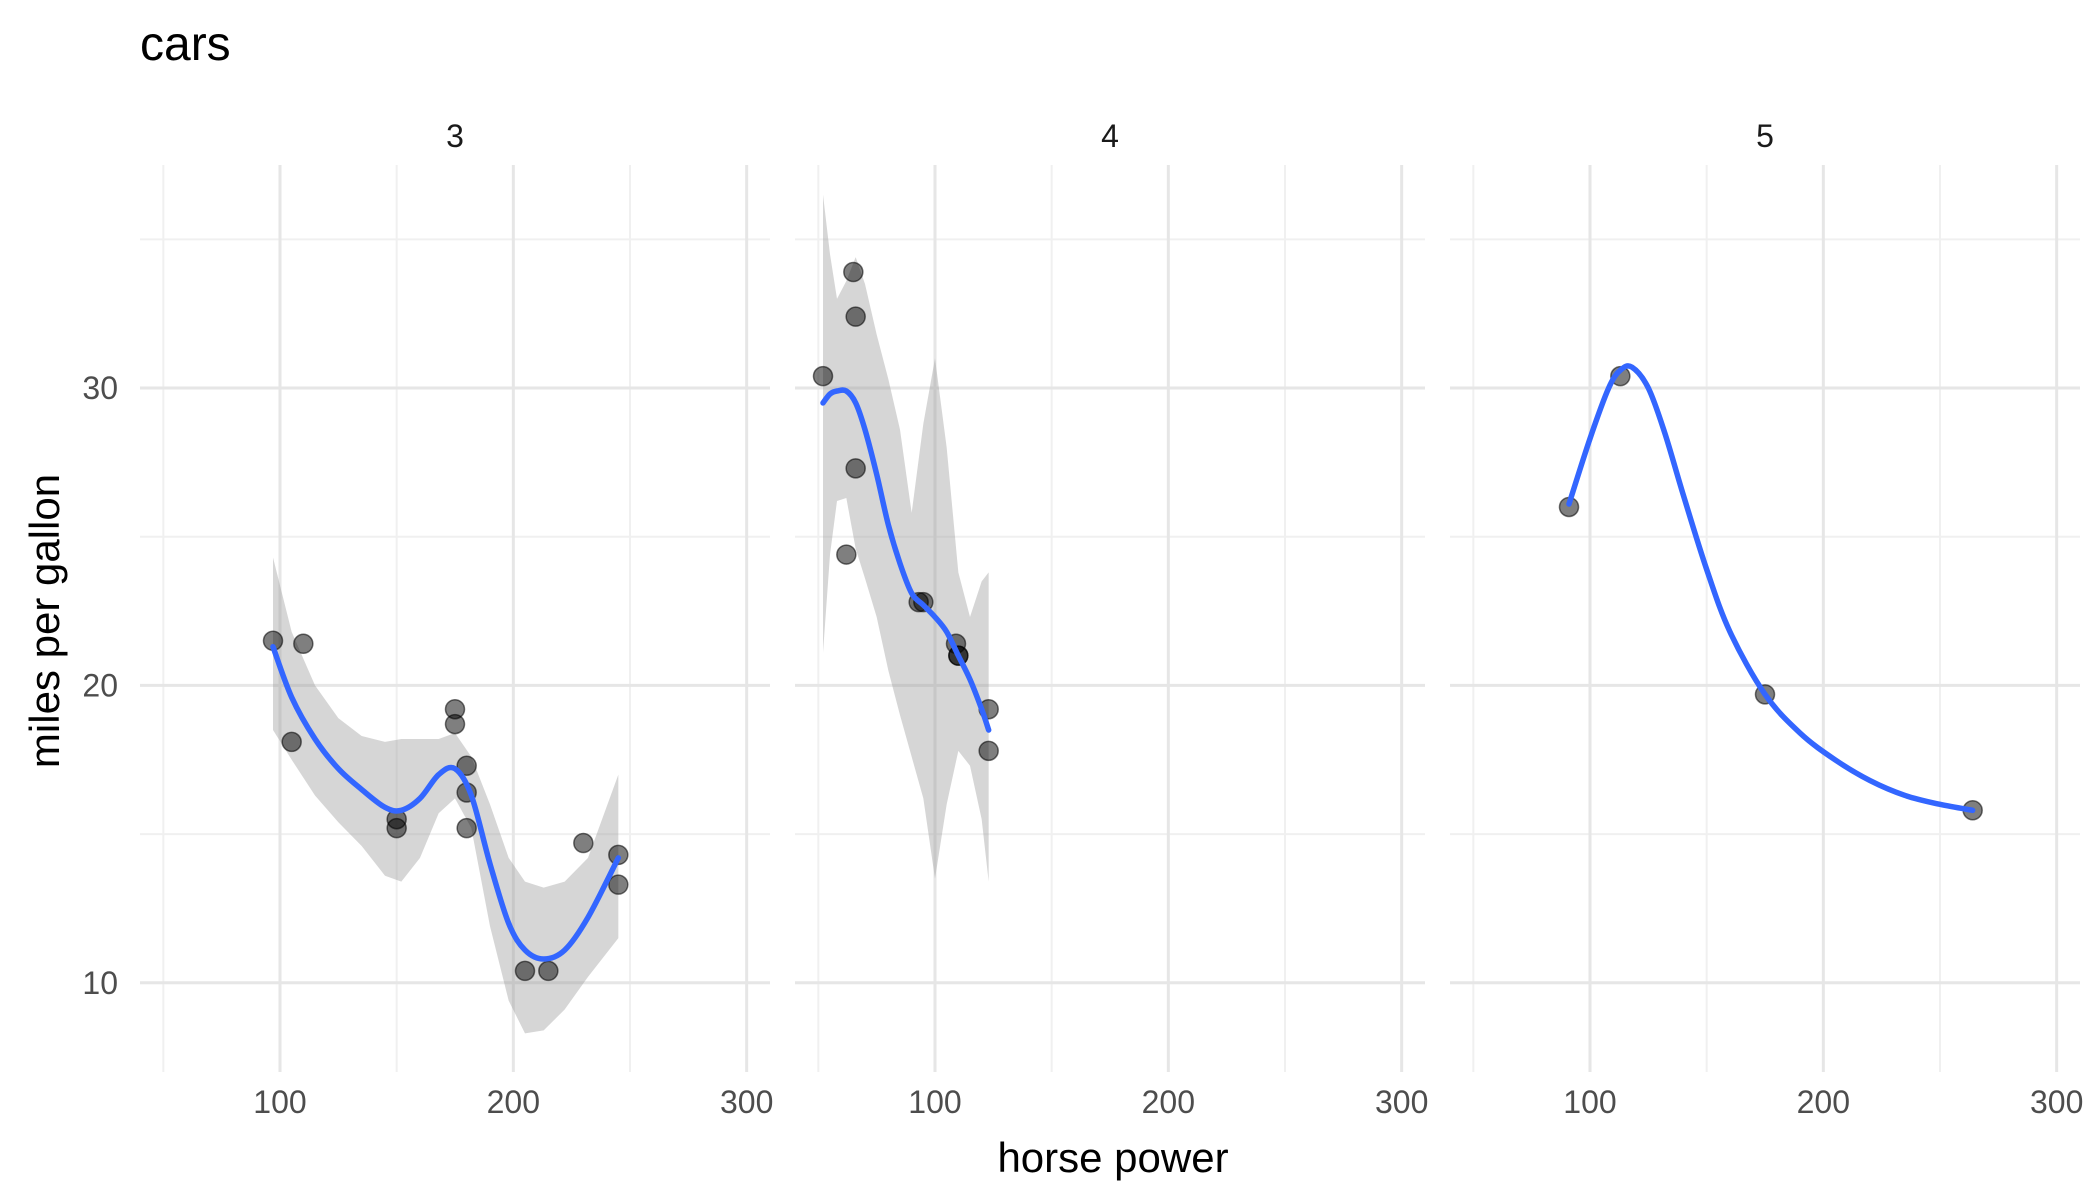 The image size is (2100, 1200). What do you see at coordinates (1765, 136) in the screenshot?
I see `facet-strip-label: 5` at bounding box center [1765, 136].